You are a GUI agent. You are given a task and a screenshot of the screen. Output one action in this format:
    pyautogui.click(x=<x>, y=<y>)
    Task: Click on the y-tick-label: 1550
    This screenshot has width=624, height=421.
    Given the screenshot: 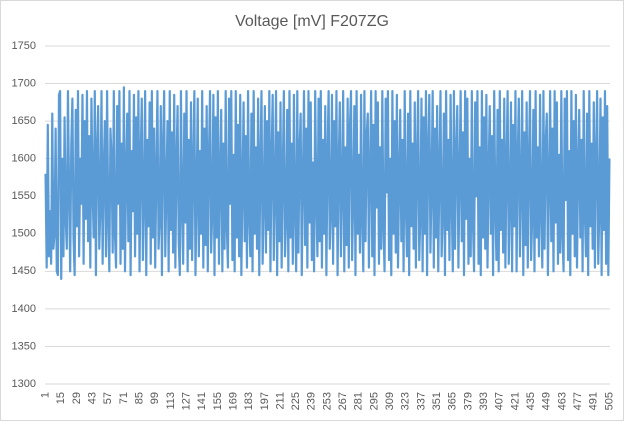 What is the action you would take?
    pyautogui.click(x=24, y=196)
    